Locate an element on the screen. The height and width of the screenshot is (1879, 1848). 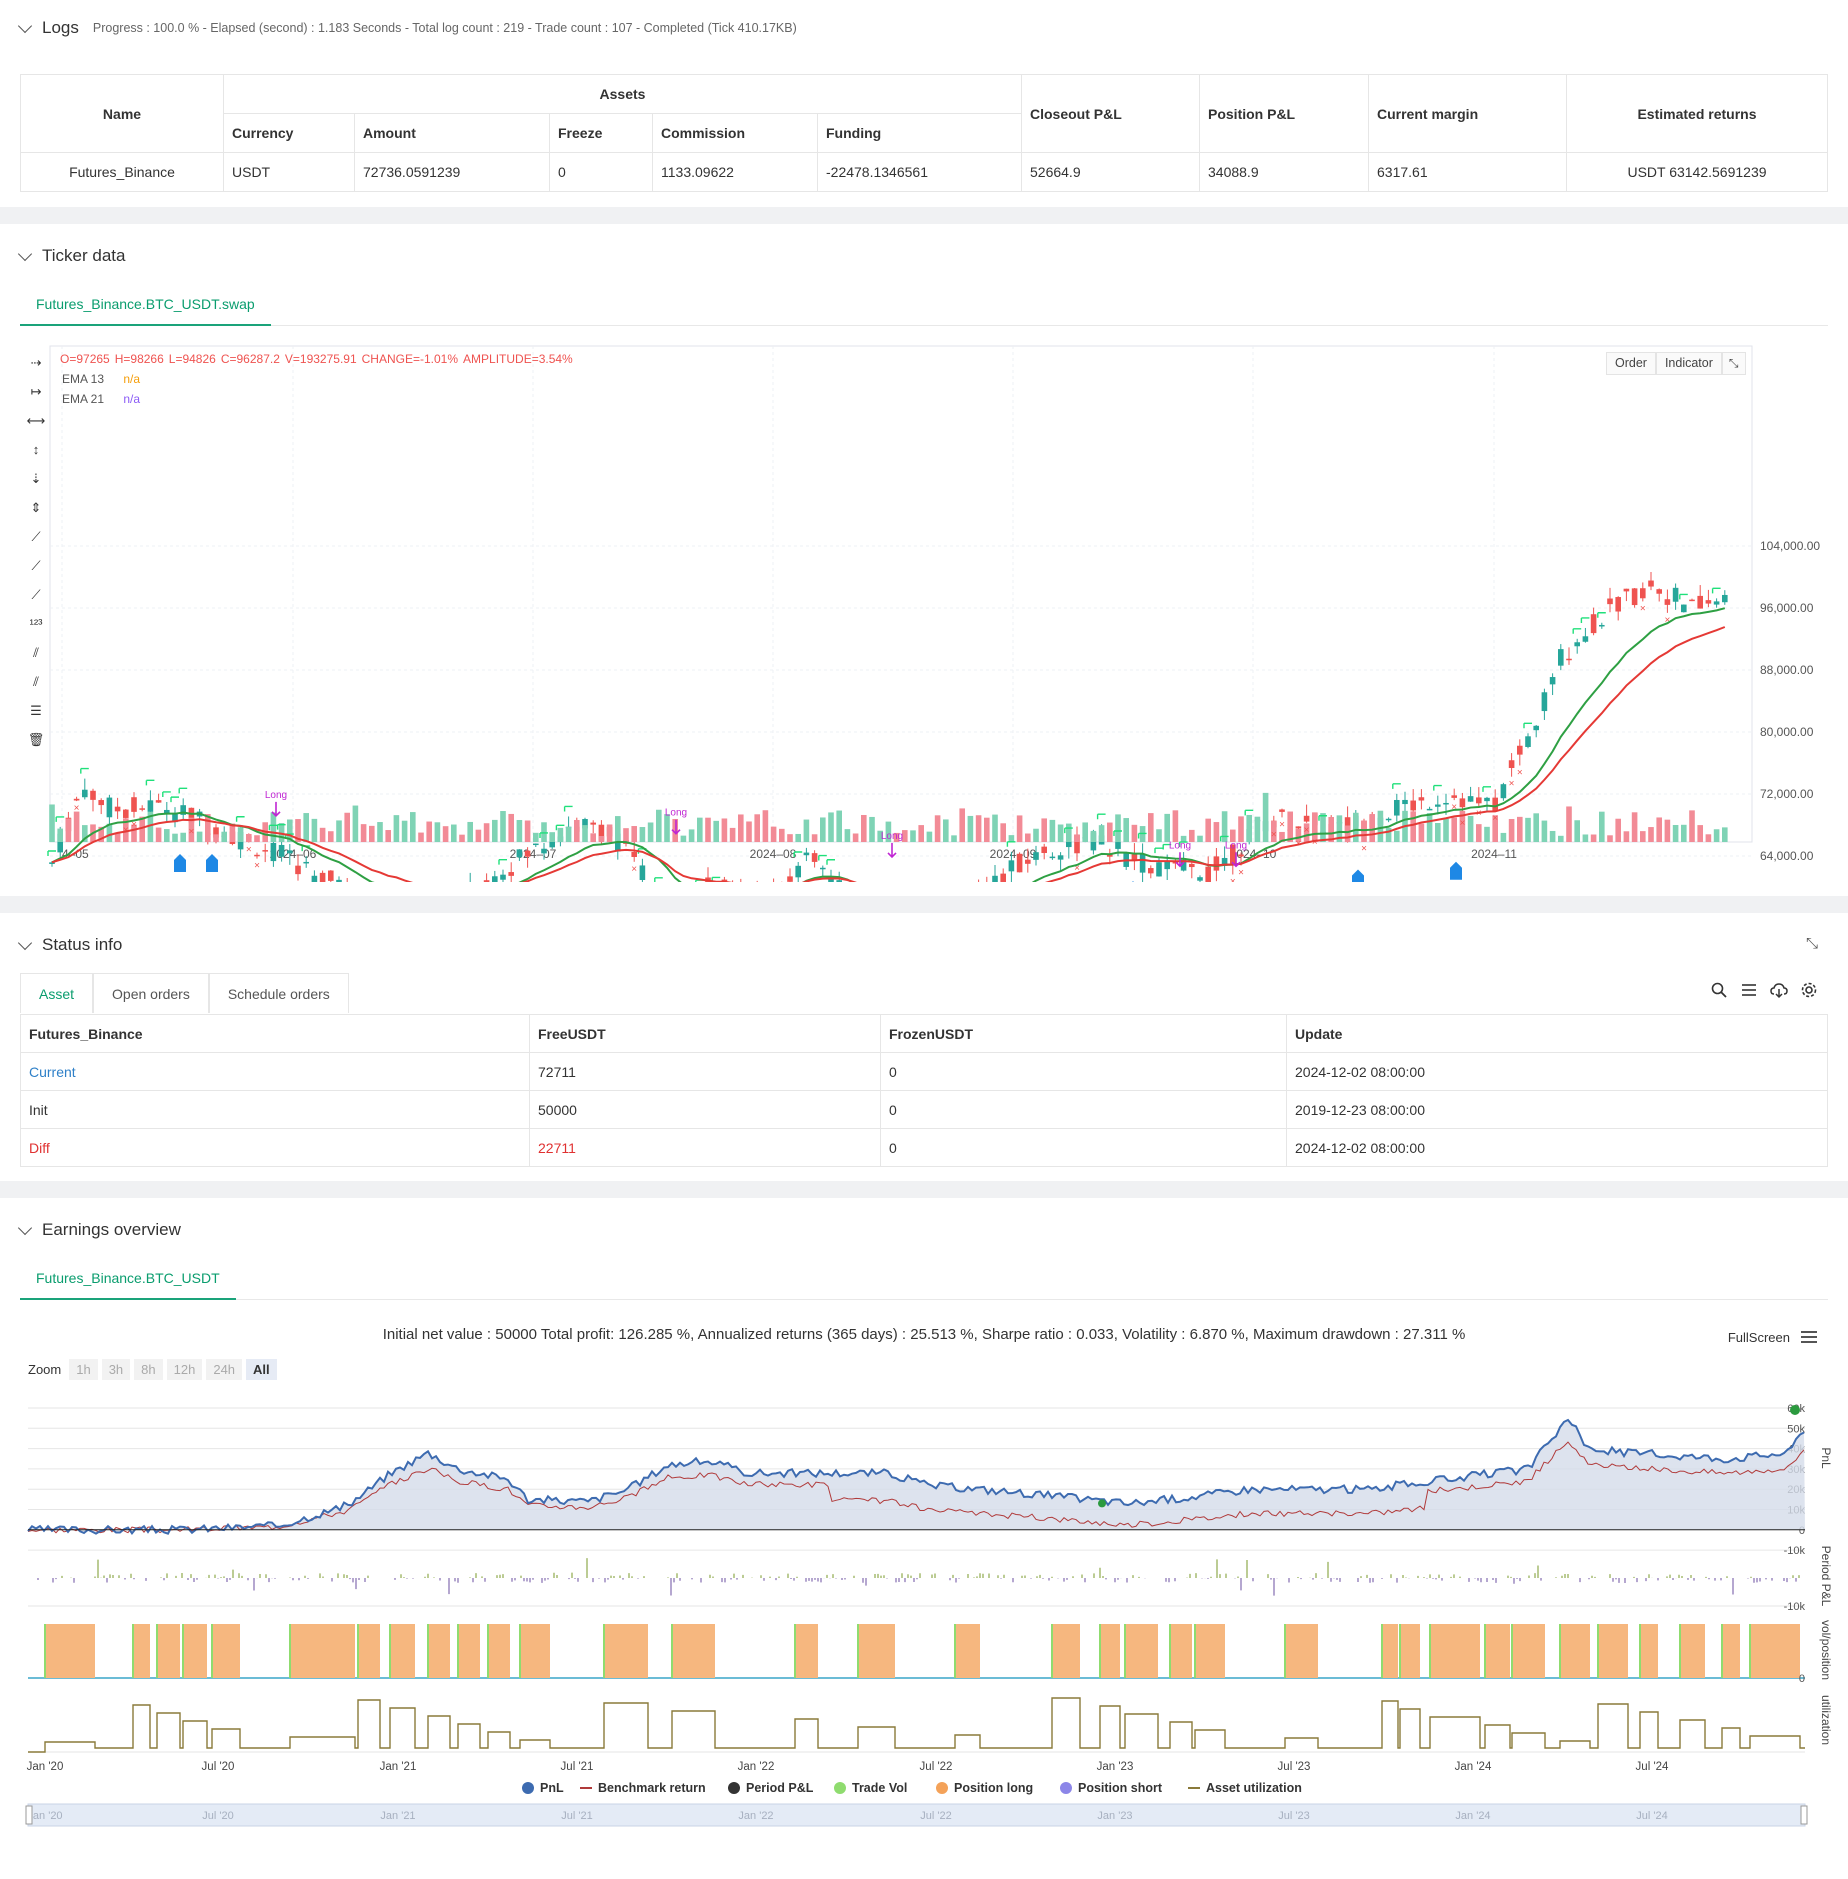
trash-icon: 🗑 is located at coordinates (36, 739).